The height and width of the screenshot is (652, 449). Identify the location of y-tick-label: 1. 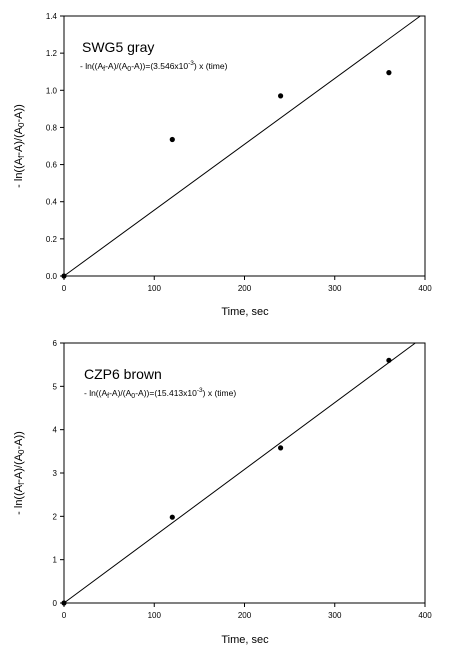
(55, 560).